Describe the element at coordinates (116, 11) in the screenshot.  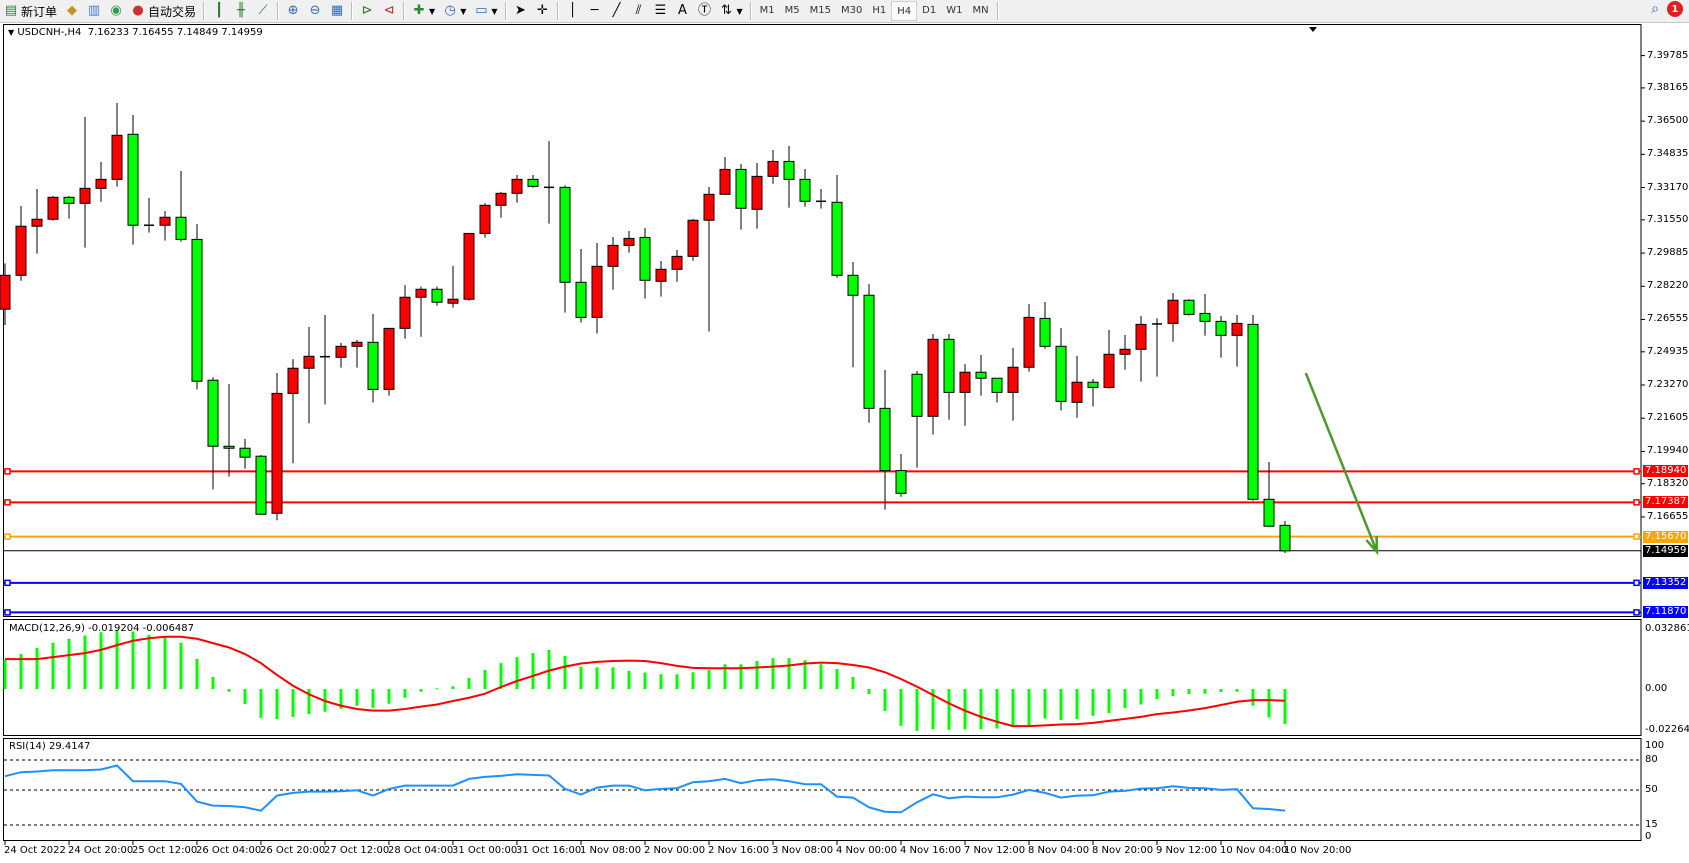
I see `signals-button: ◉` at that location.